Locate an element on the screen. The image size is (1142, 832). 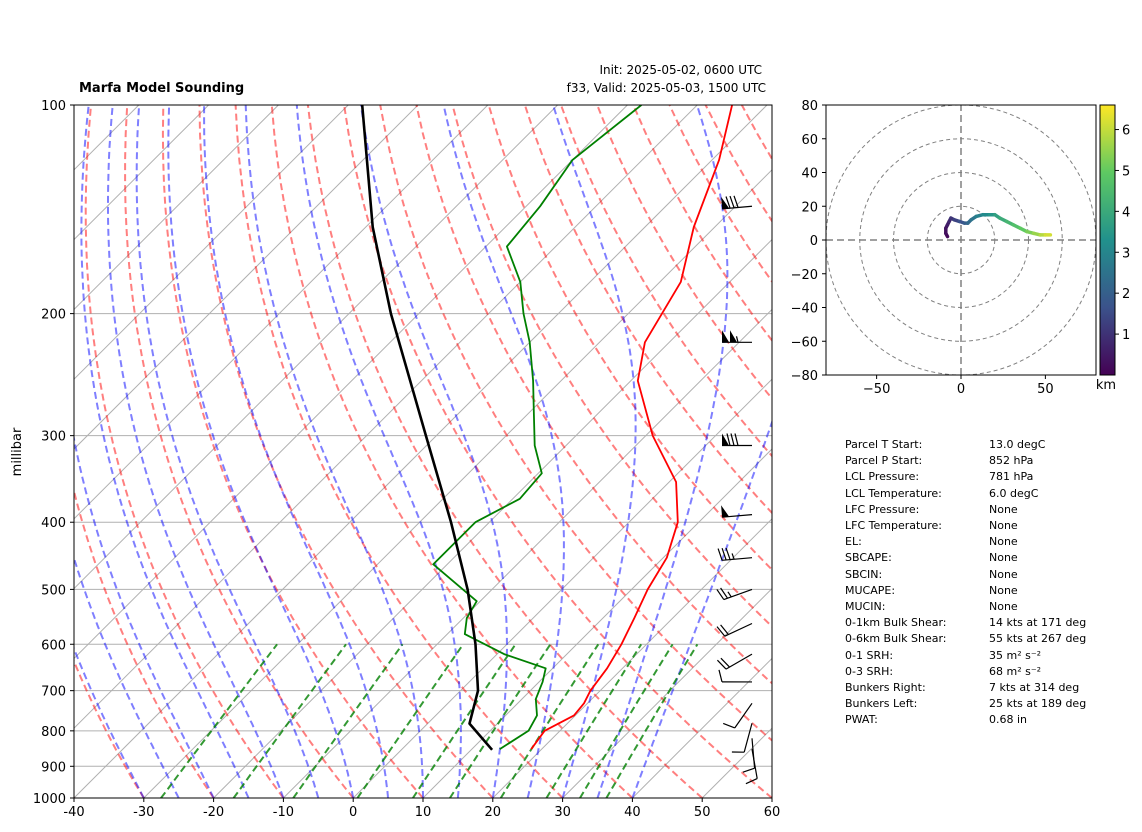
x-tick-label: 40 is located at coordinates (632, 812).